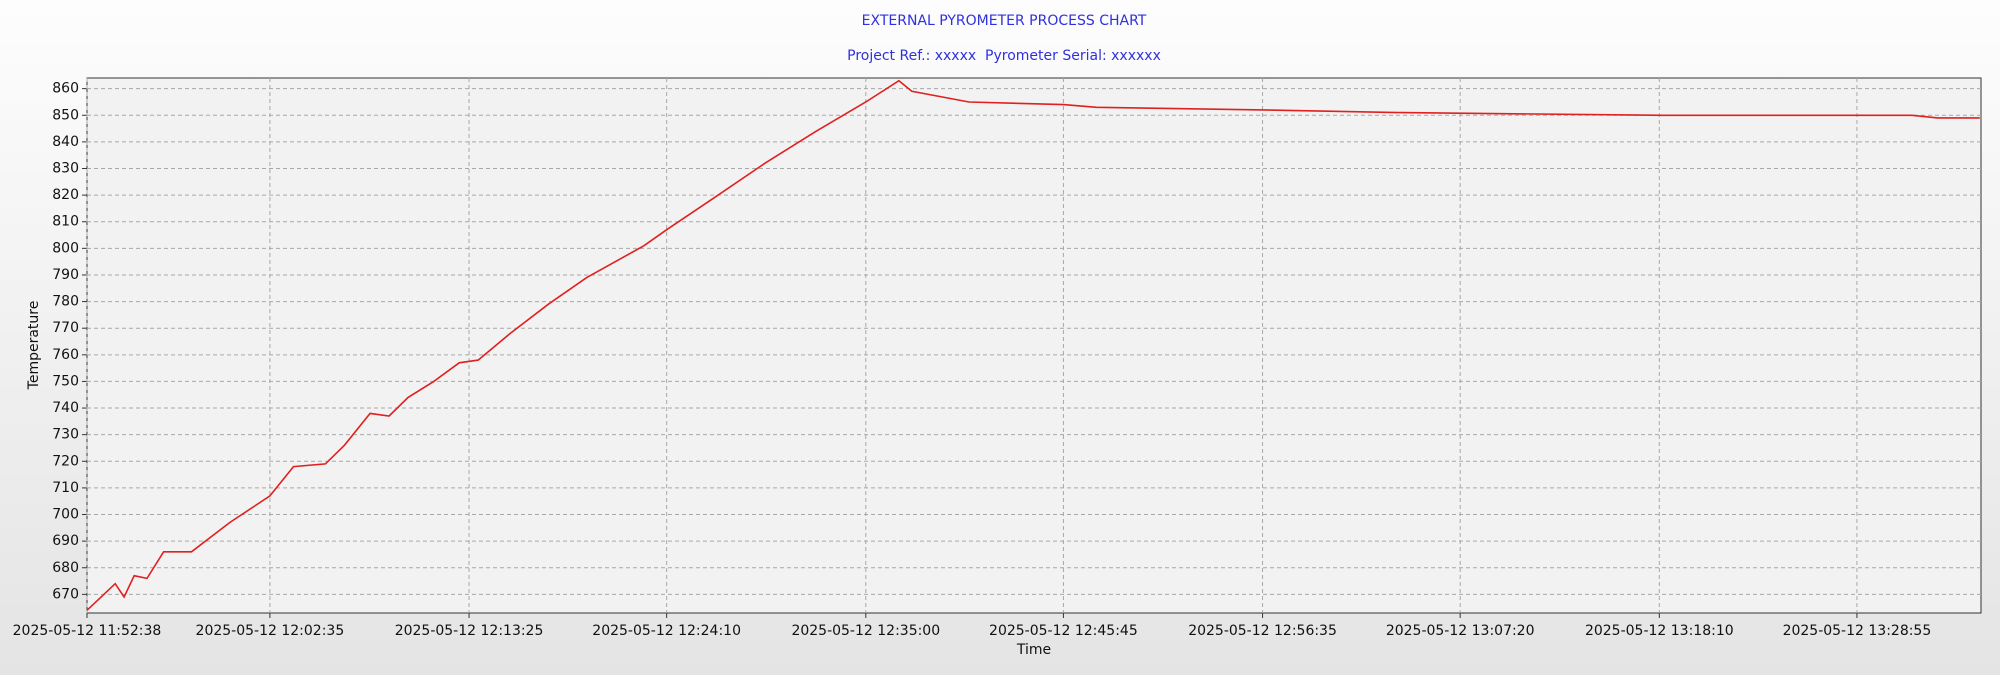 Image resolution: width=2000 pixels, height=675 pixels. What do you see at coordinates (65, 195) in the screenshot?
I see `y-tick-label: 820` at bounding box center [65, 195].